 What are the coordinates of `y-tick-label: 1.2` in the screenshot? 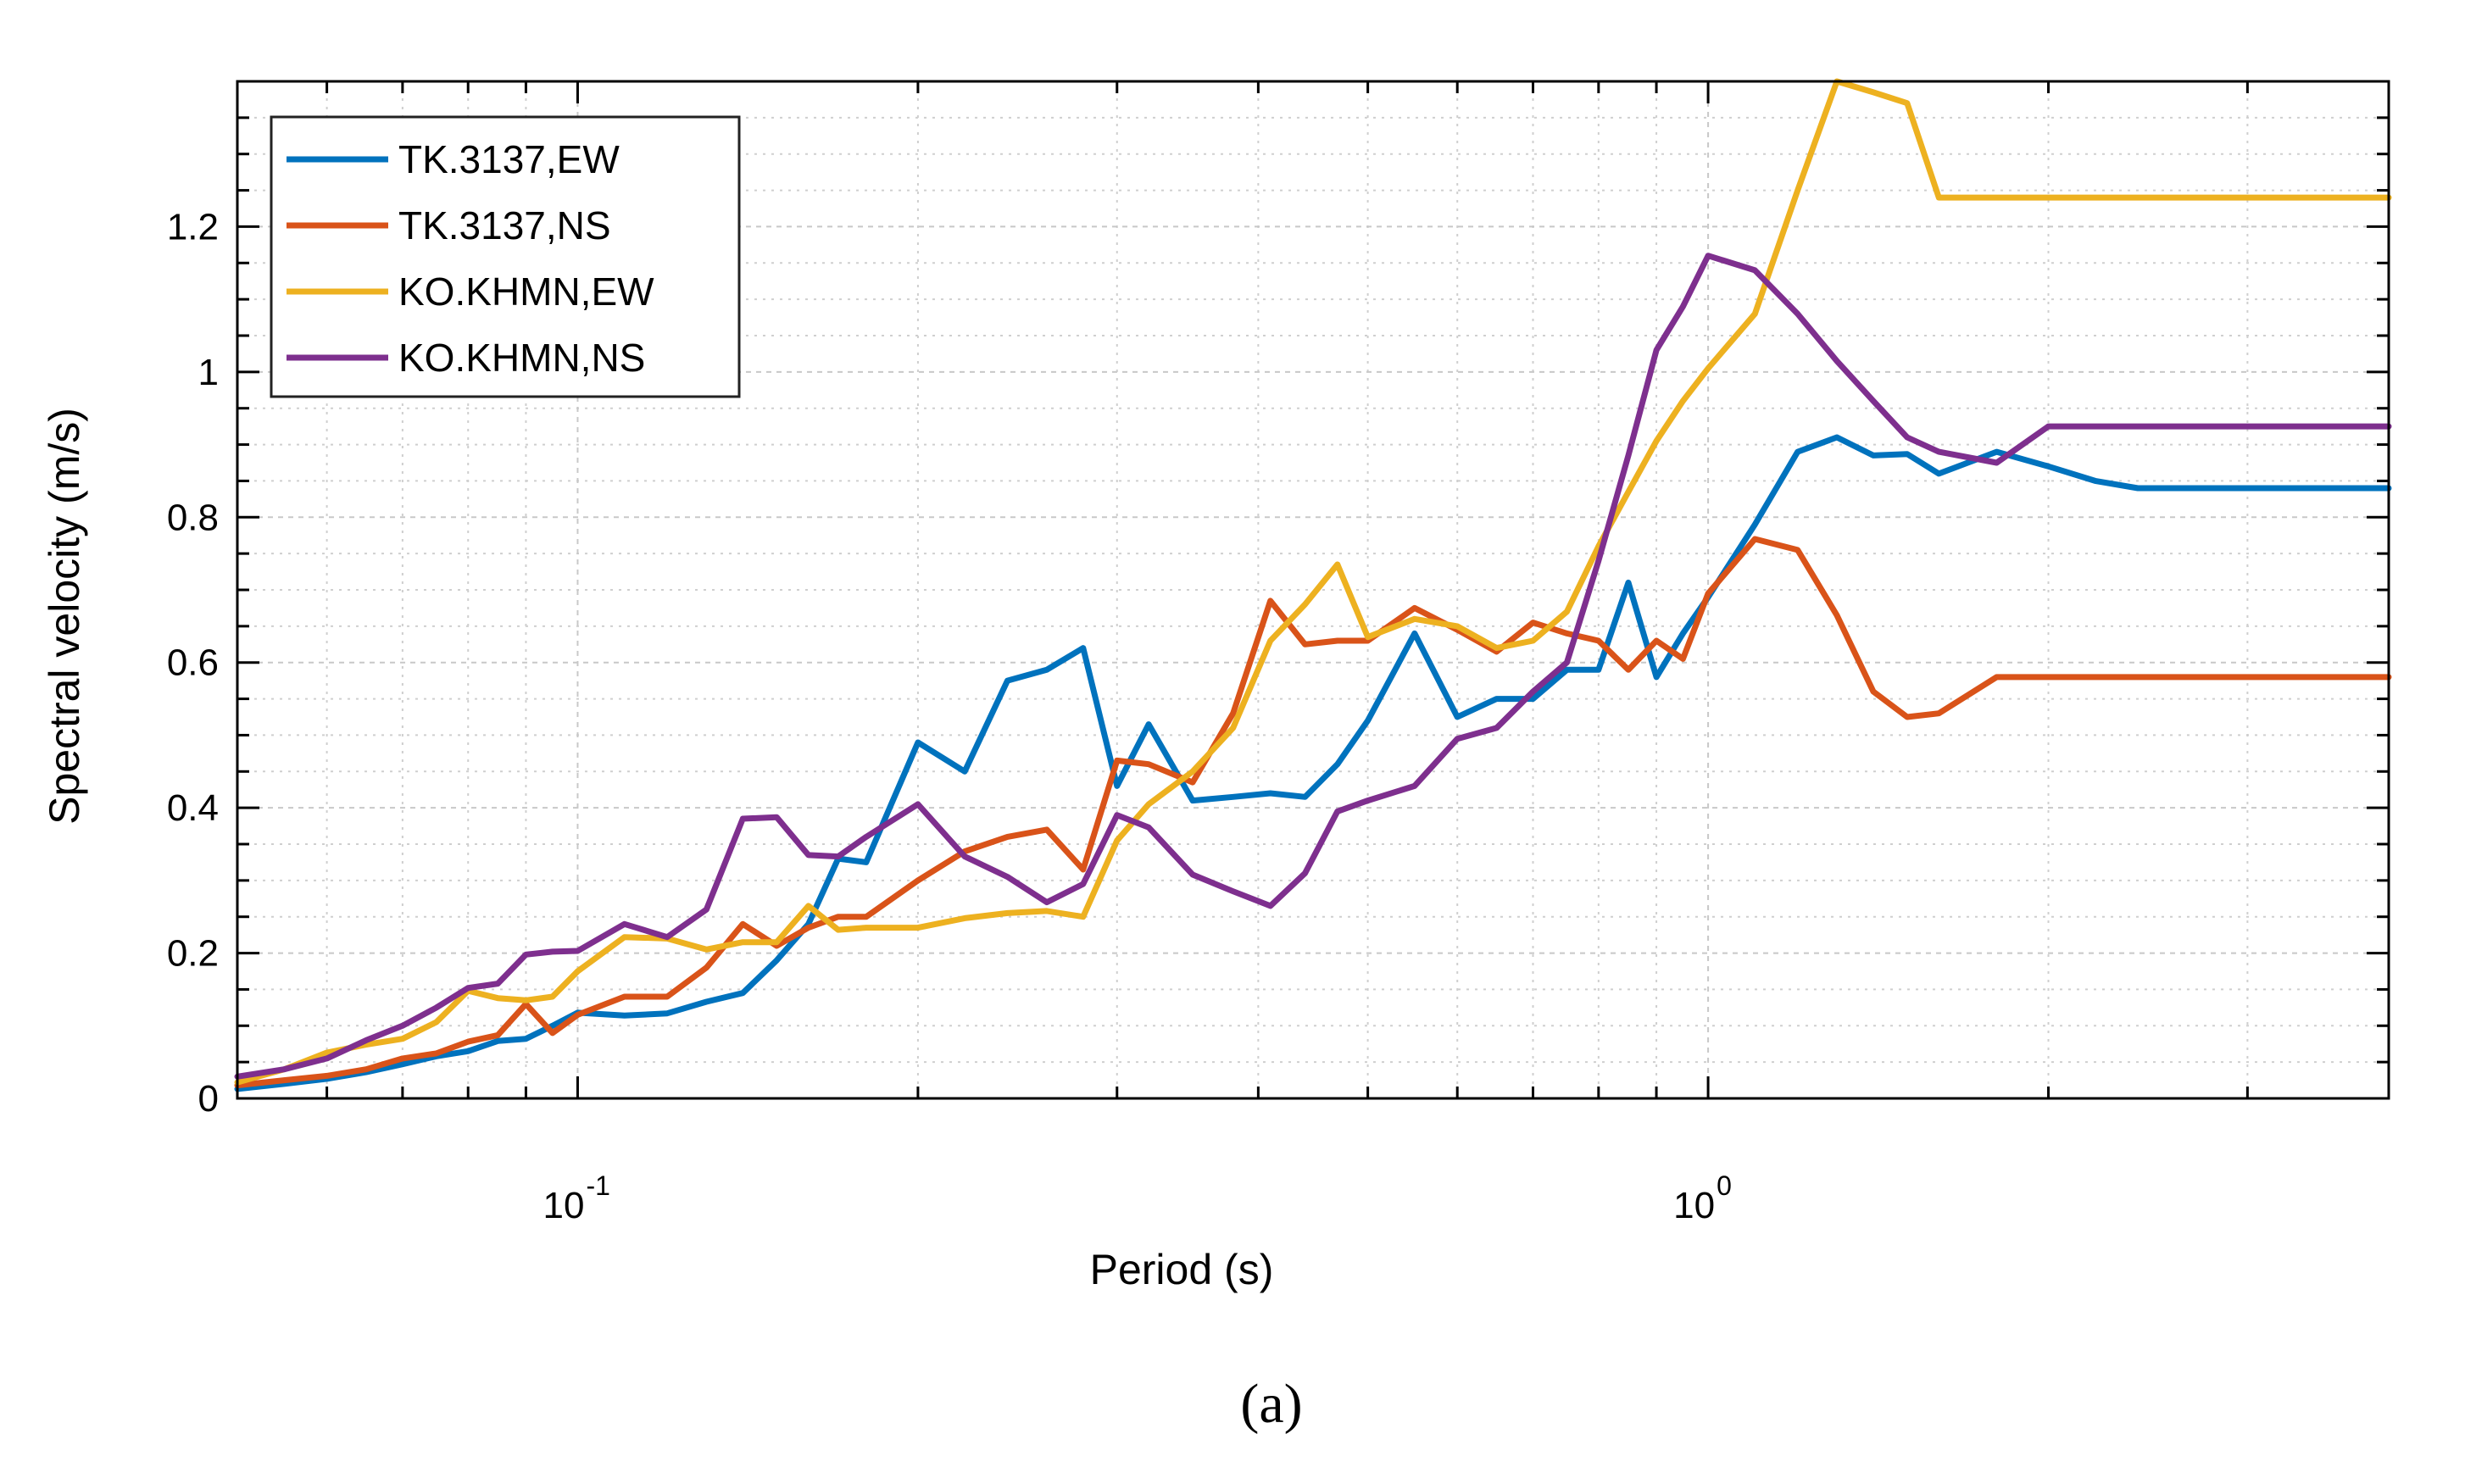 It's located at (193, 227).